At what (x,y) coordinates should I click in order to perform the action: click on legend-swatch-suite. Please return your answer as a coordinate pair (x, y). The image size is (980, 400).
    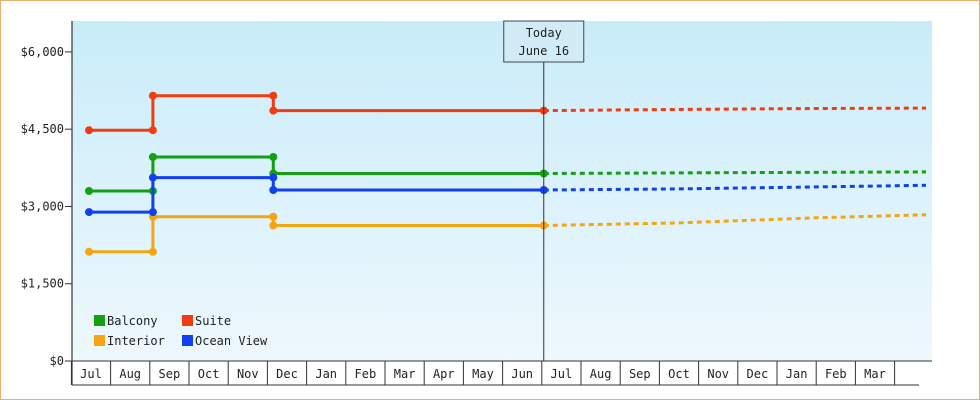
    Looking at the image, I should click on (187, 320).